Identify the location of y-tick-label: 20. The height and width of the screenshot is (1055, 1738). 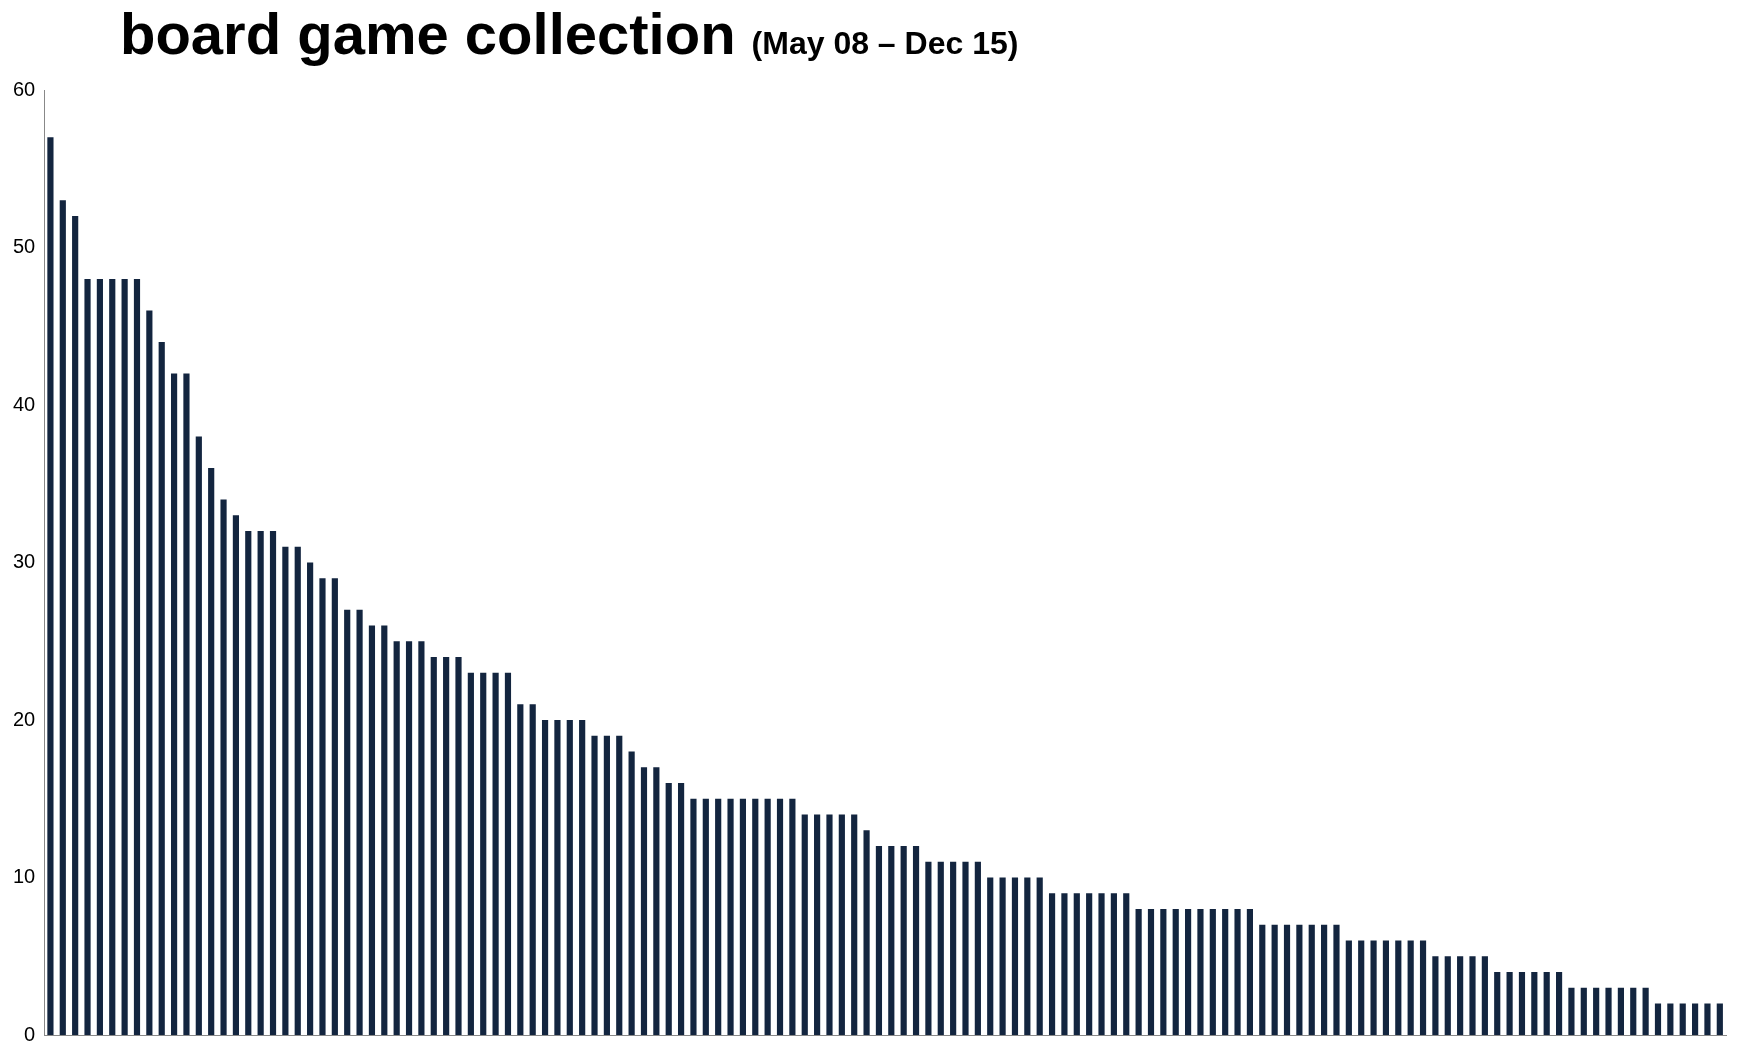
(24, 718).